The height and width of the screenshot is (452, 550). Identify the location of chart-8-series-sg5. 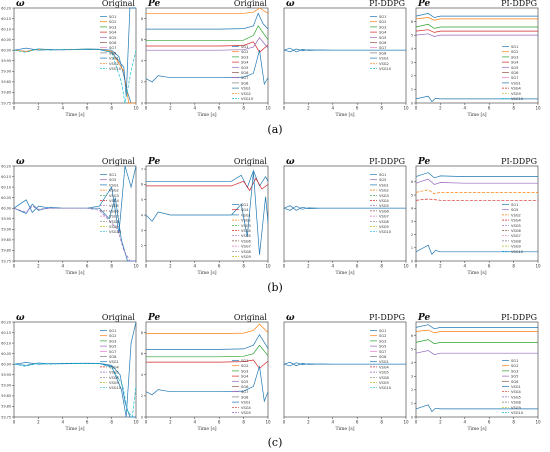
(476, 181).